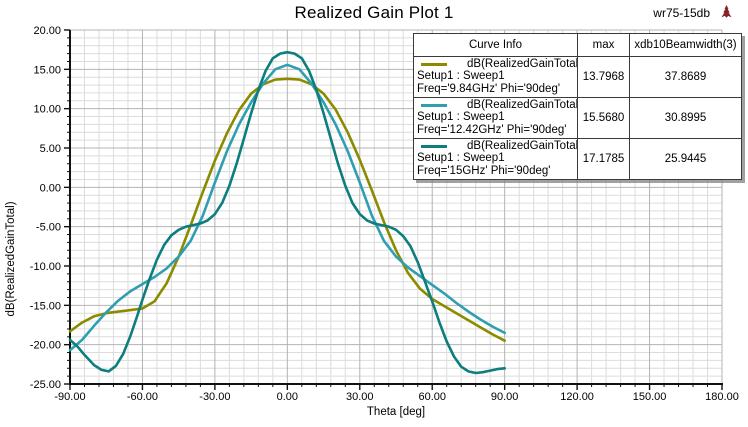  What do you see at coordinates (685, 118) in the screenshot?
I see `curve-beamwidth-value: 30.8995` at bounding box center [685, 118].